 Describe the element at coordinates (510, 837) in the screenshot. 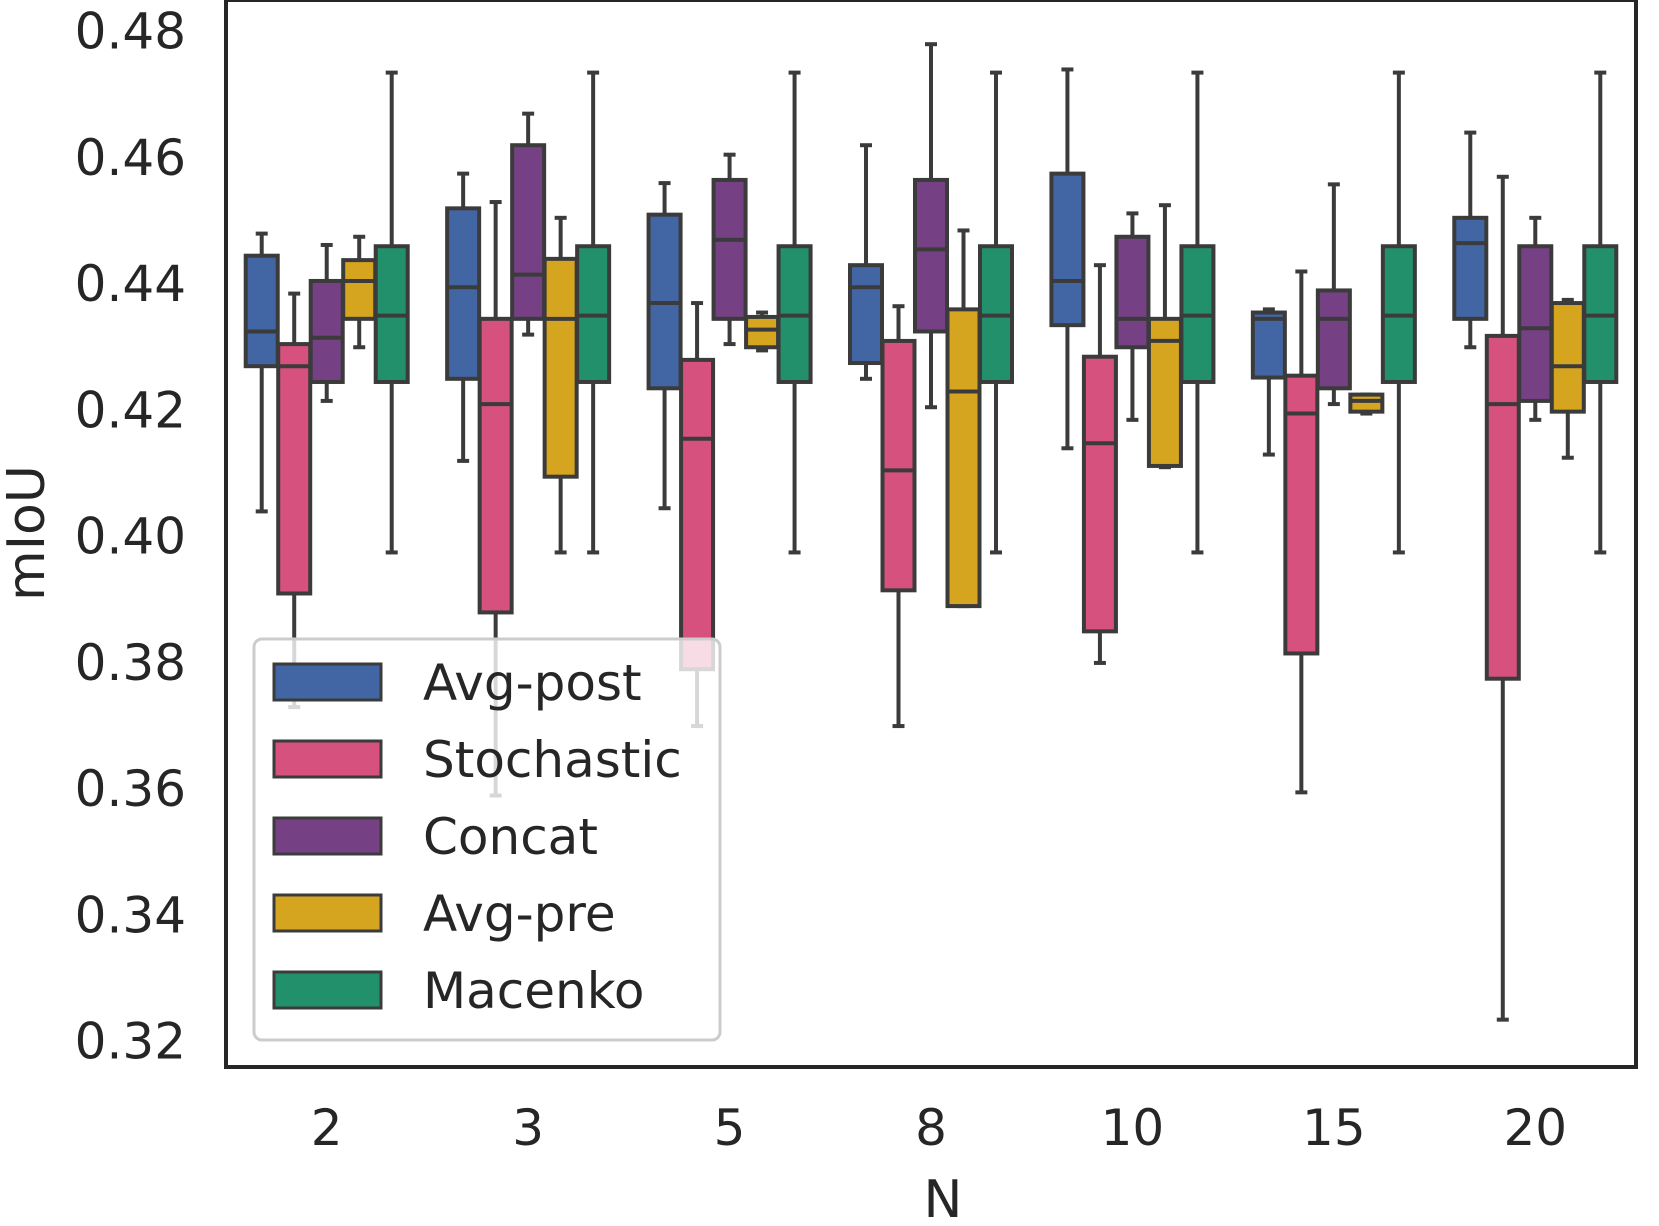

I see `legend-label: Concat` at that location.